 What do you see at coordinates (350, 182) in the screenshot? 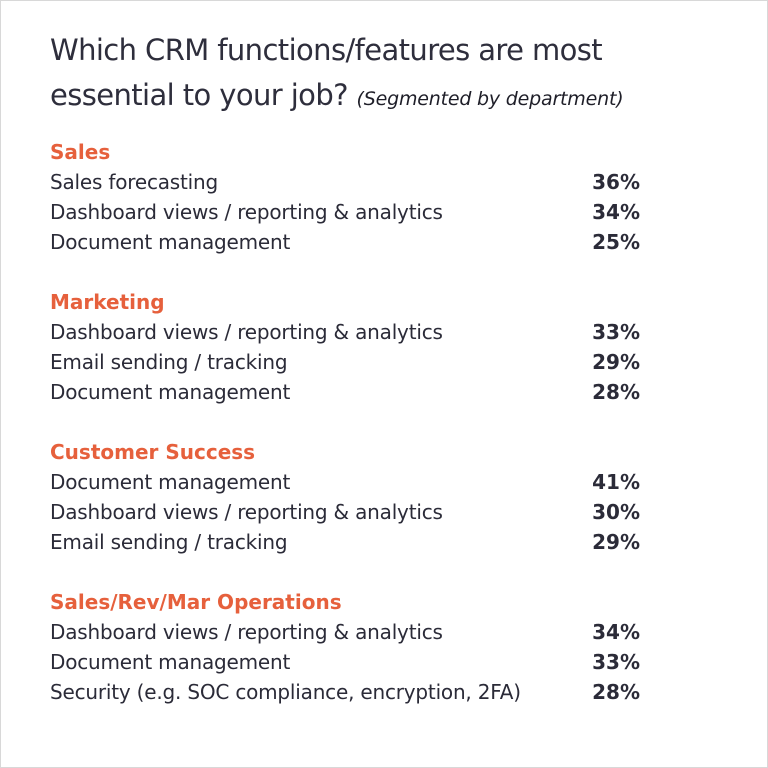
I see `list-item: Sales forecasting 36%` at bounding box center [350, 182].